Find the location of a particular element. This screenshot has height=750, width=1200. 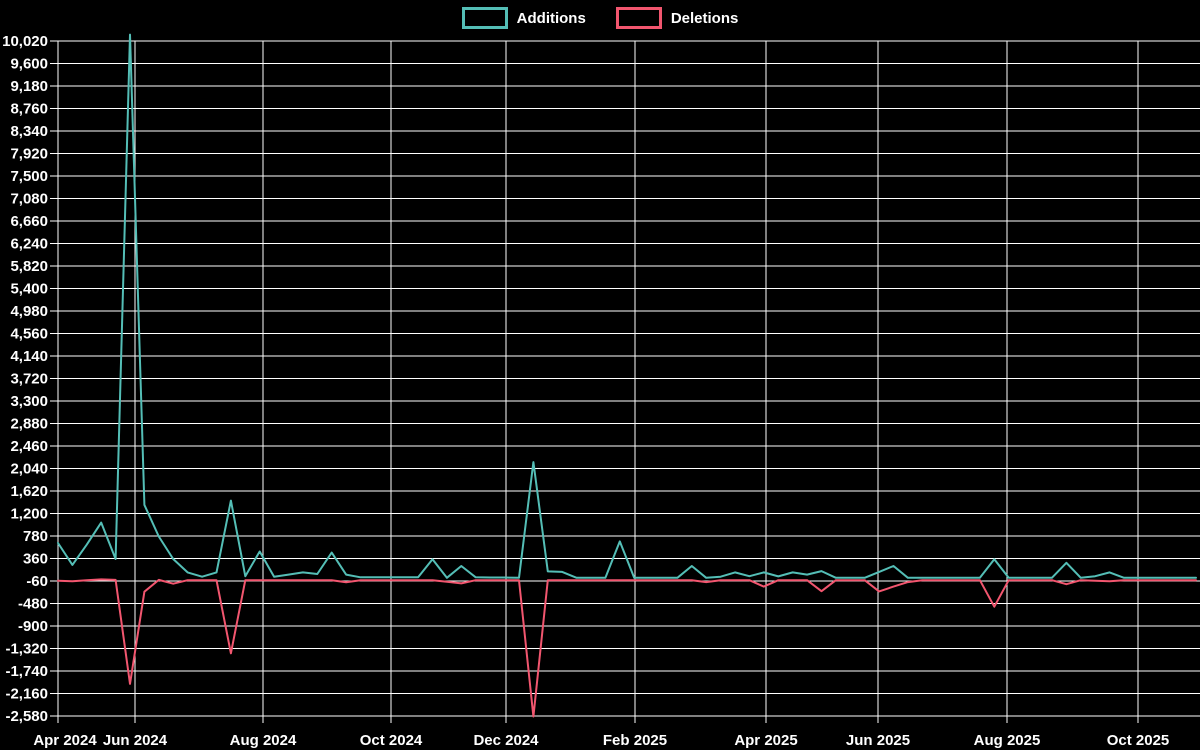

y-tick-label: 8,760 is located at coordinates (29, 109).